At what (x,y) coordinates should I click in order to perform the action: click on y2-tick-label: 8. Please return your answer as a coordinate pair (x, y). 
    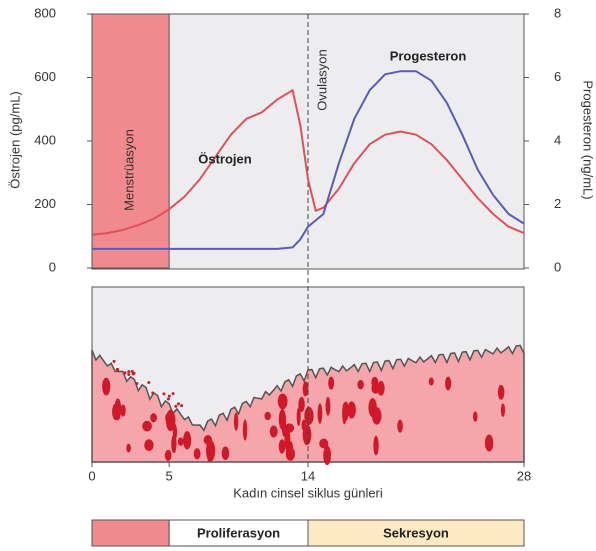
    Looking at the image, I should click on (557, 12).